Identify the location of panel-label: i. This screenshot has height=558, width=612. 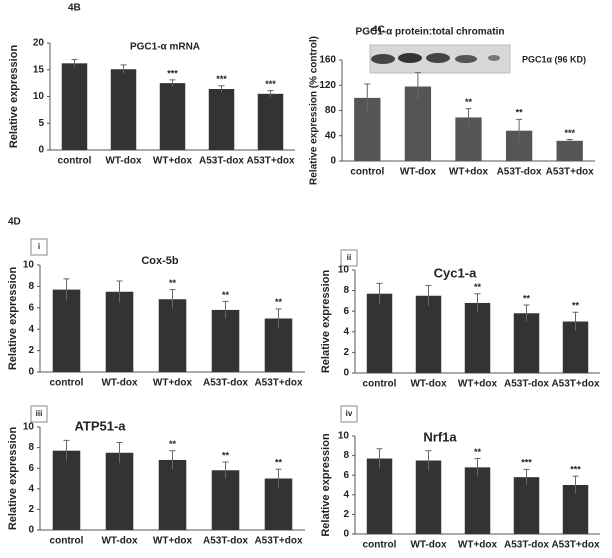
(39, 246).